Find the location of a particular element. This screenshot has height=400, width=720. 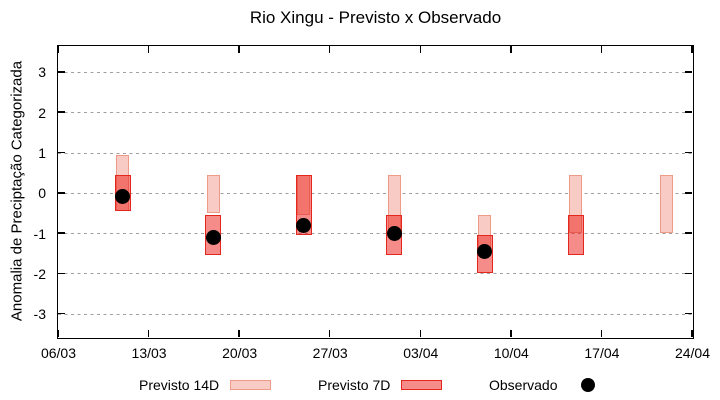

previsto-14d-swatch-icon is located at coordinates (251, 385).